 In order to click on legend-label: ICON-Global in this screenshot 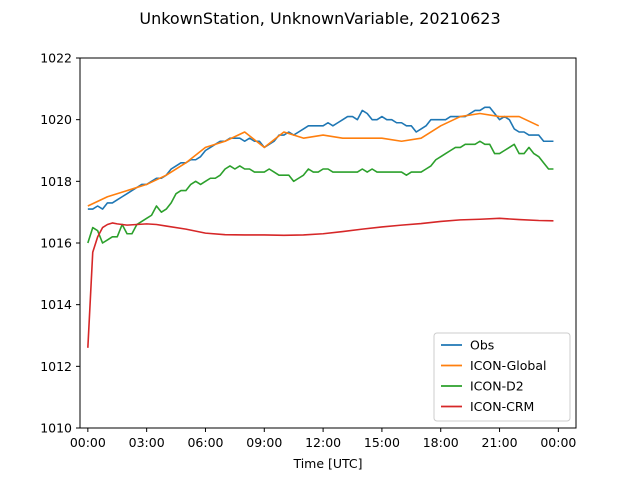, I will do `click(508, 365)`.